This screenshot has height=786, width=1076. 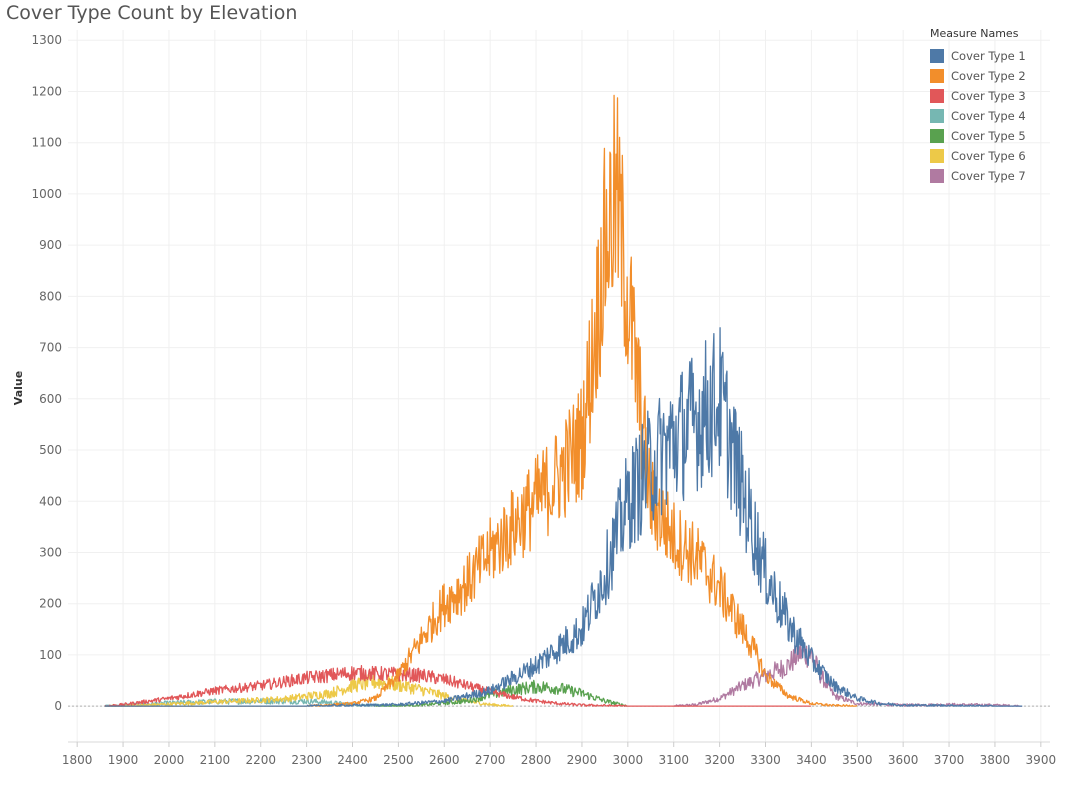 I want to click on y-tick-label: 600, so click(x=50, y=399).